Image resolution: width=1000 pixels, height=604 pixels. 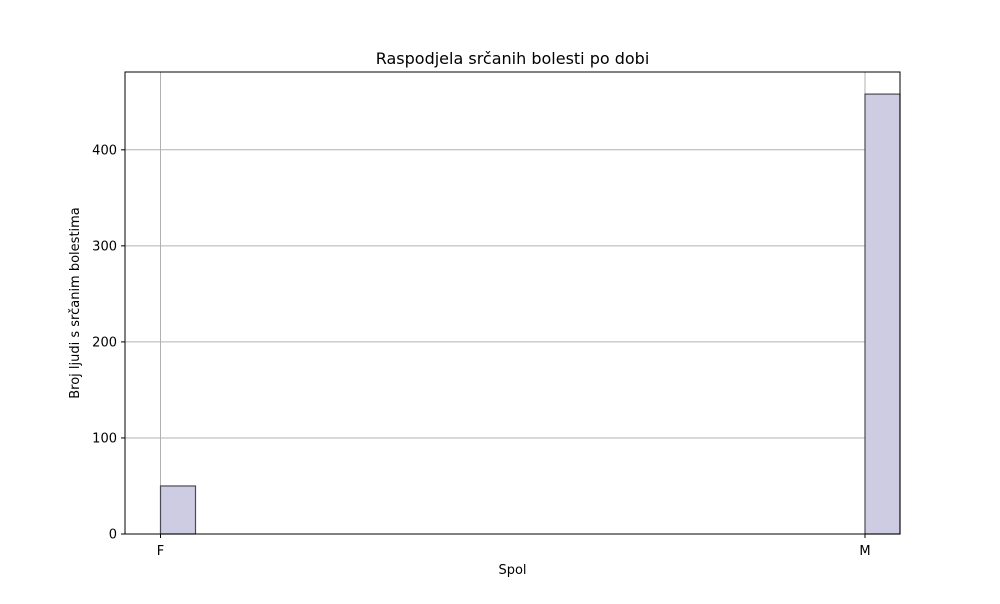 What do you see at coordinates (512, 570) in the screenshot?
I see `x-axis-label: Spol` at bounding box center [512, 570].